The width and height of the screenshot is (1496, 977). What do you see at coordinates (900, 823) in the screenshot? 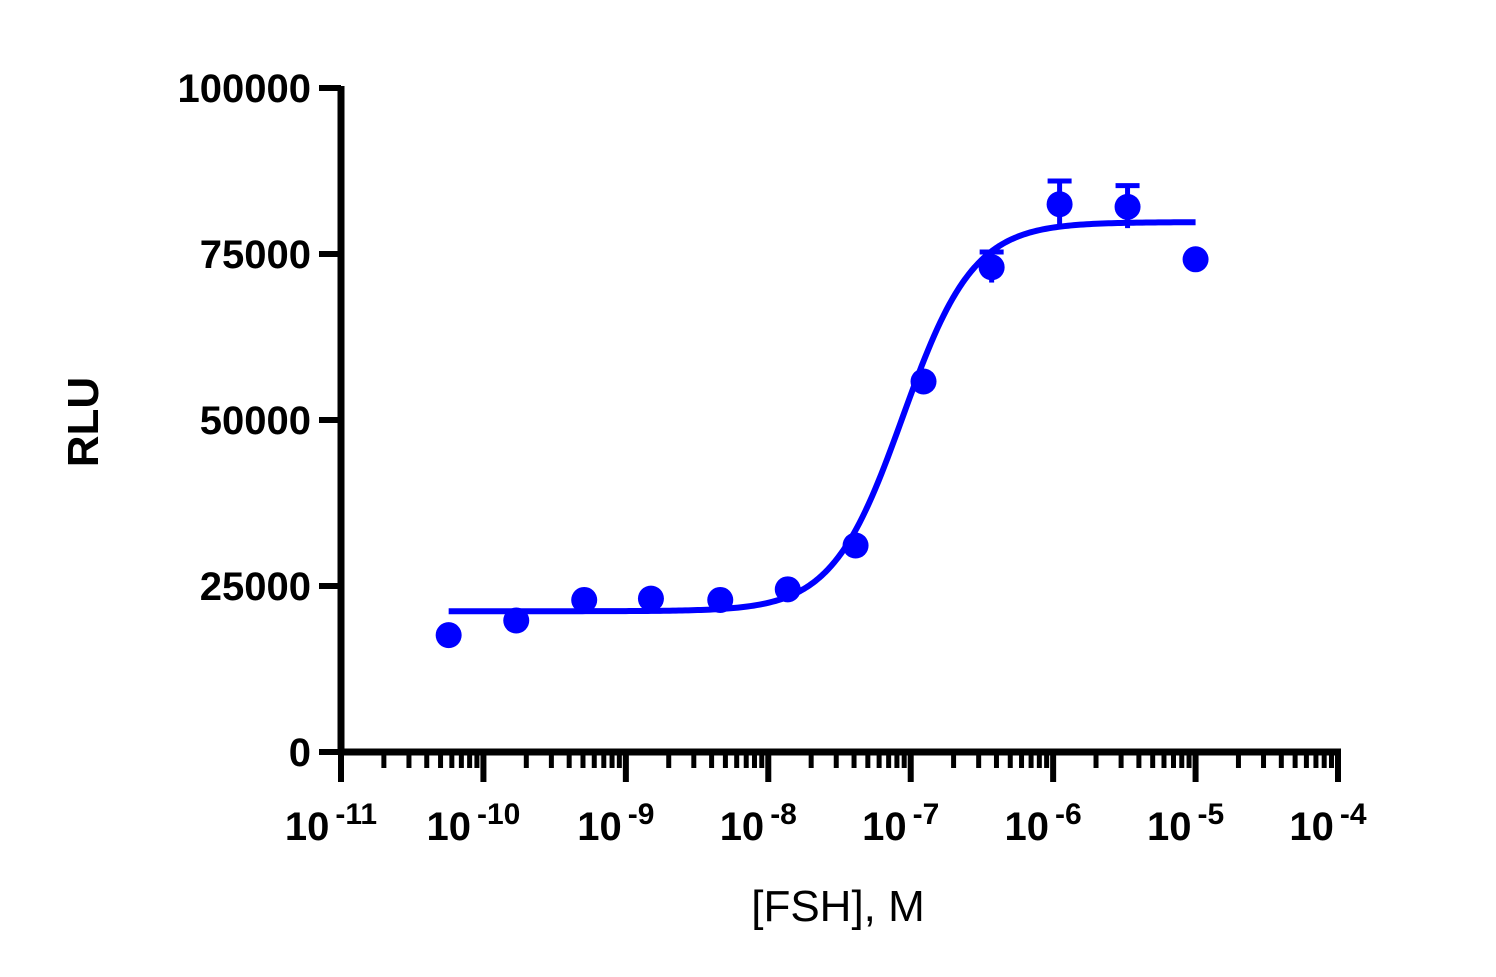
I see `x-tick-label: 10 -7` at bounding box center [900, 823].